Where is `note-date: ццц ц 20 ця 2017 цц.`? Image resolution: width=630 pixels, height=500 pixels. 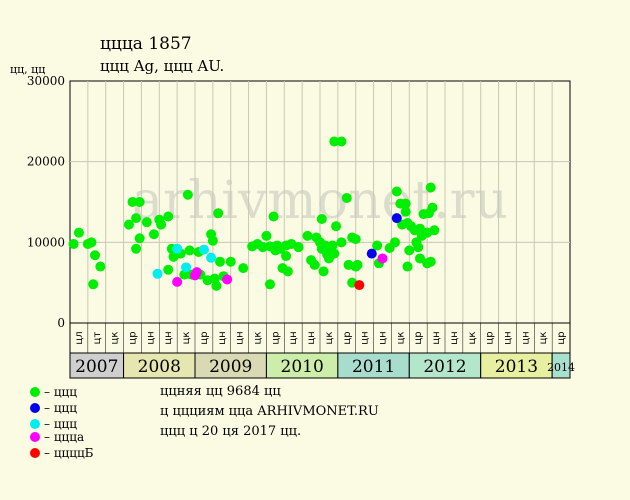
note-date: ццц ц 20 ця 2017 цц. is located at coordinates (231, 431).